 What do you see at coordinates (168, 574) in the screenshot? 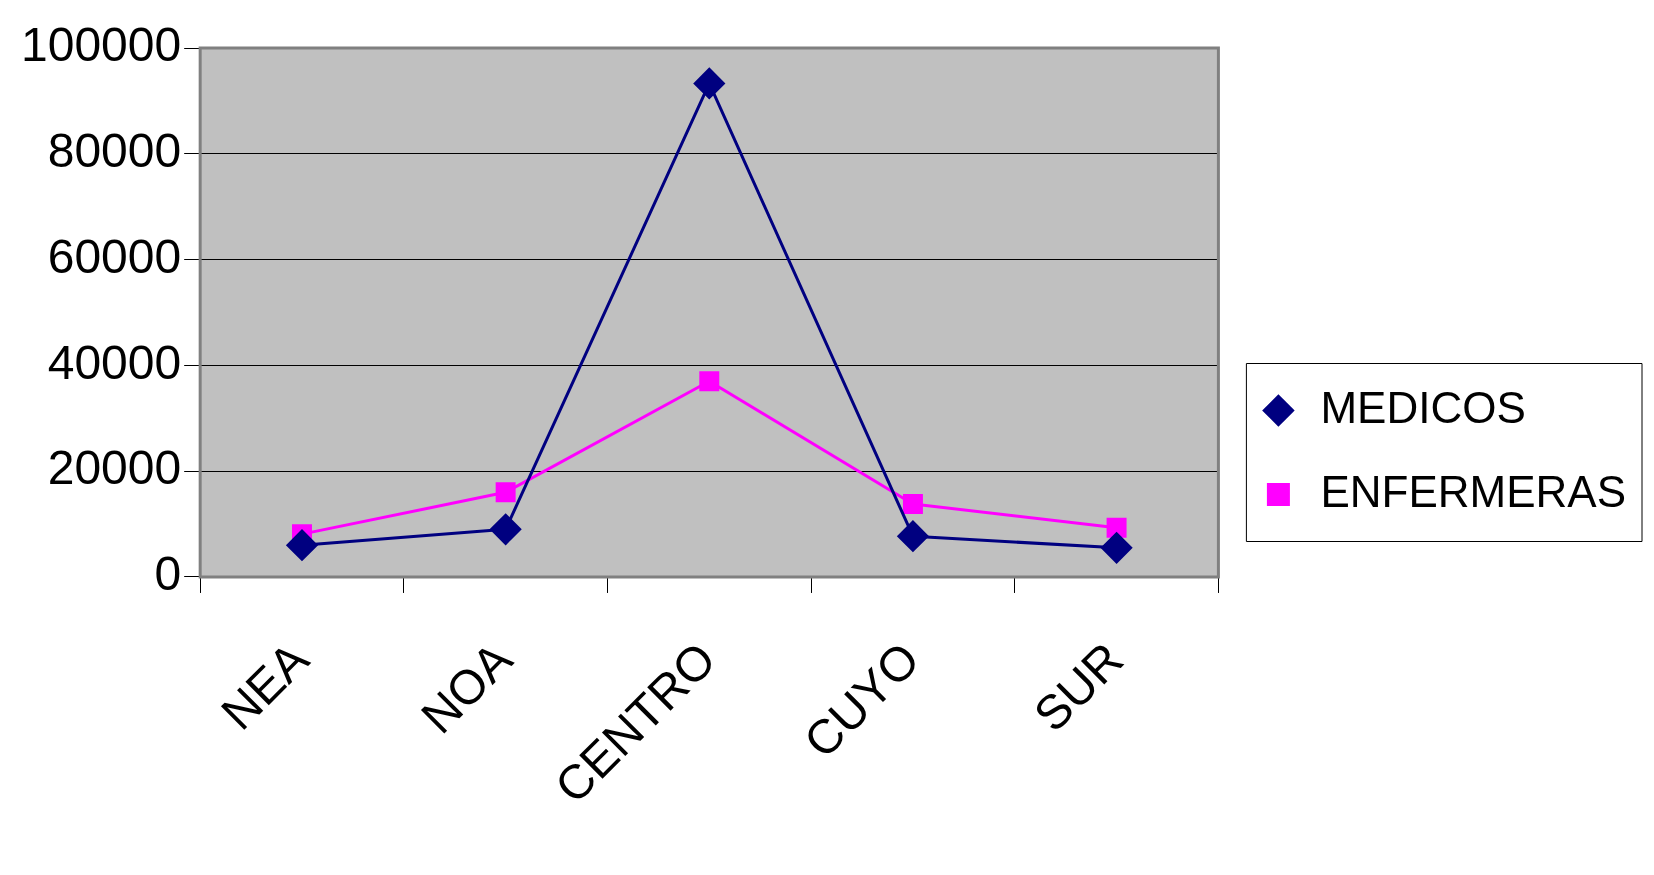
I see `y-tick-label: 0` at bounding box center [168, 574].